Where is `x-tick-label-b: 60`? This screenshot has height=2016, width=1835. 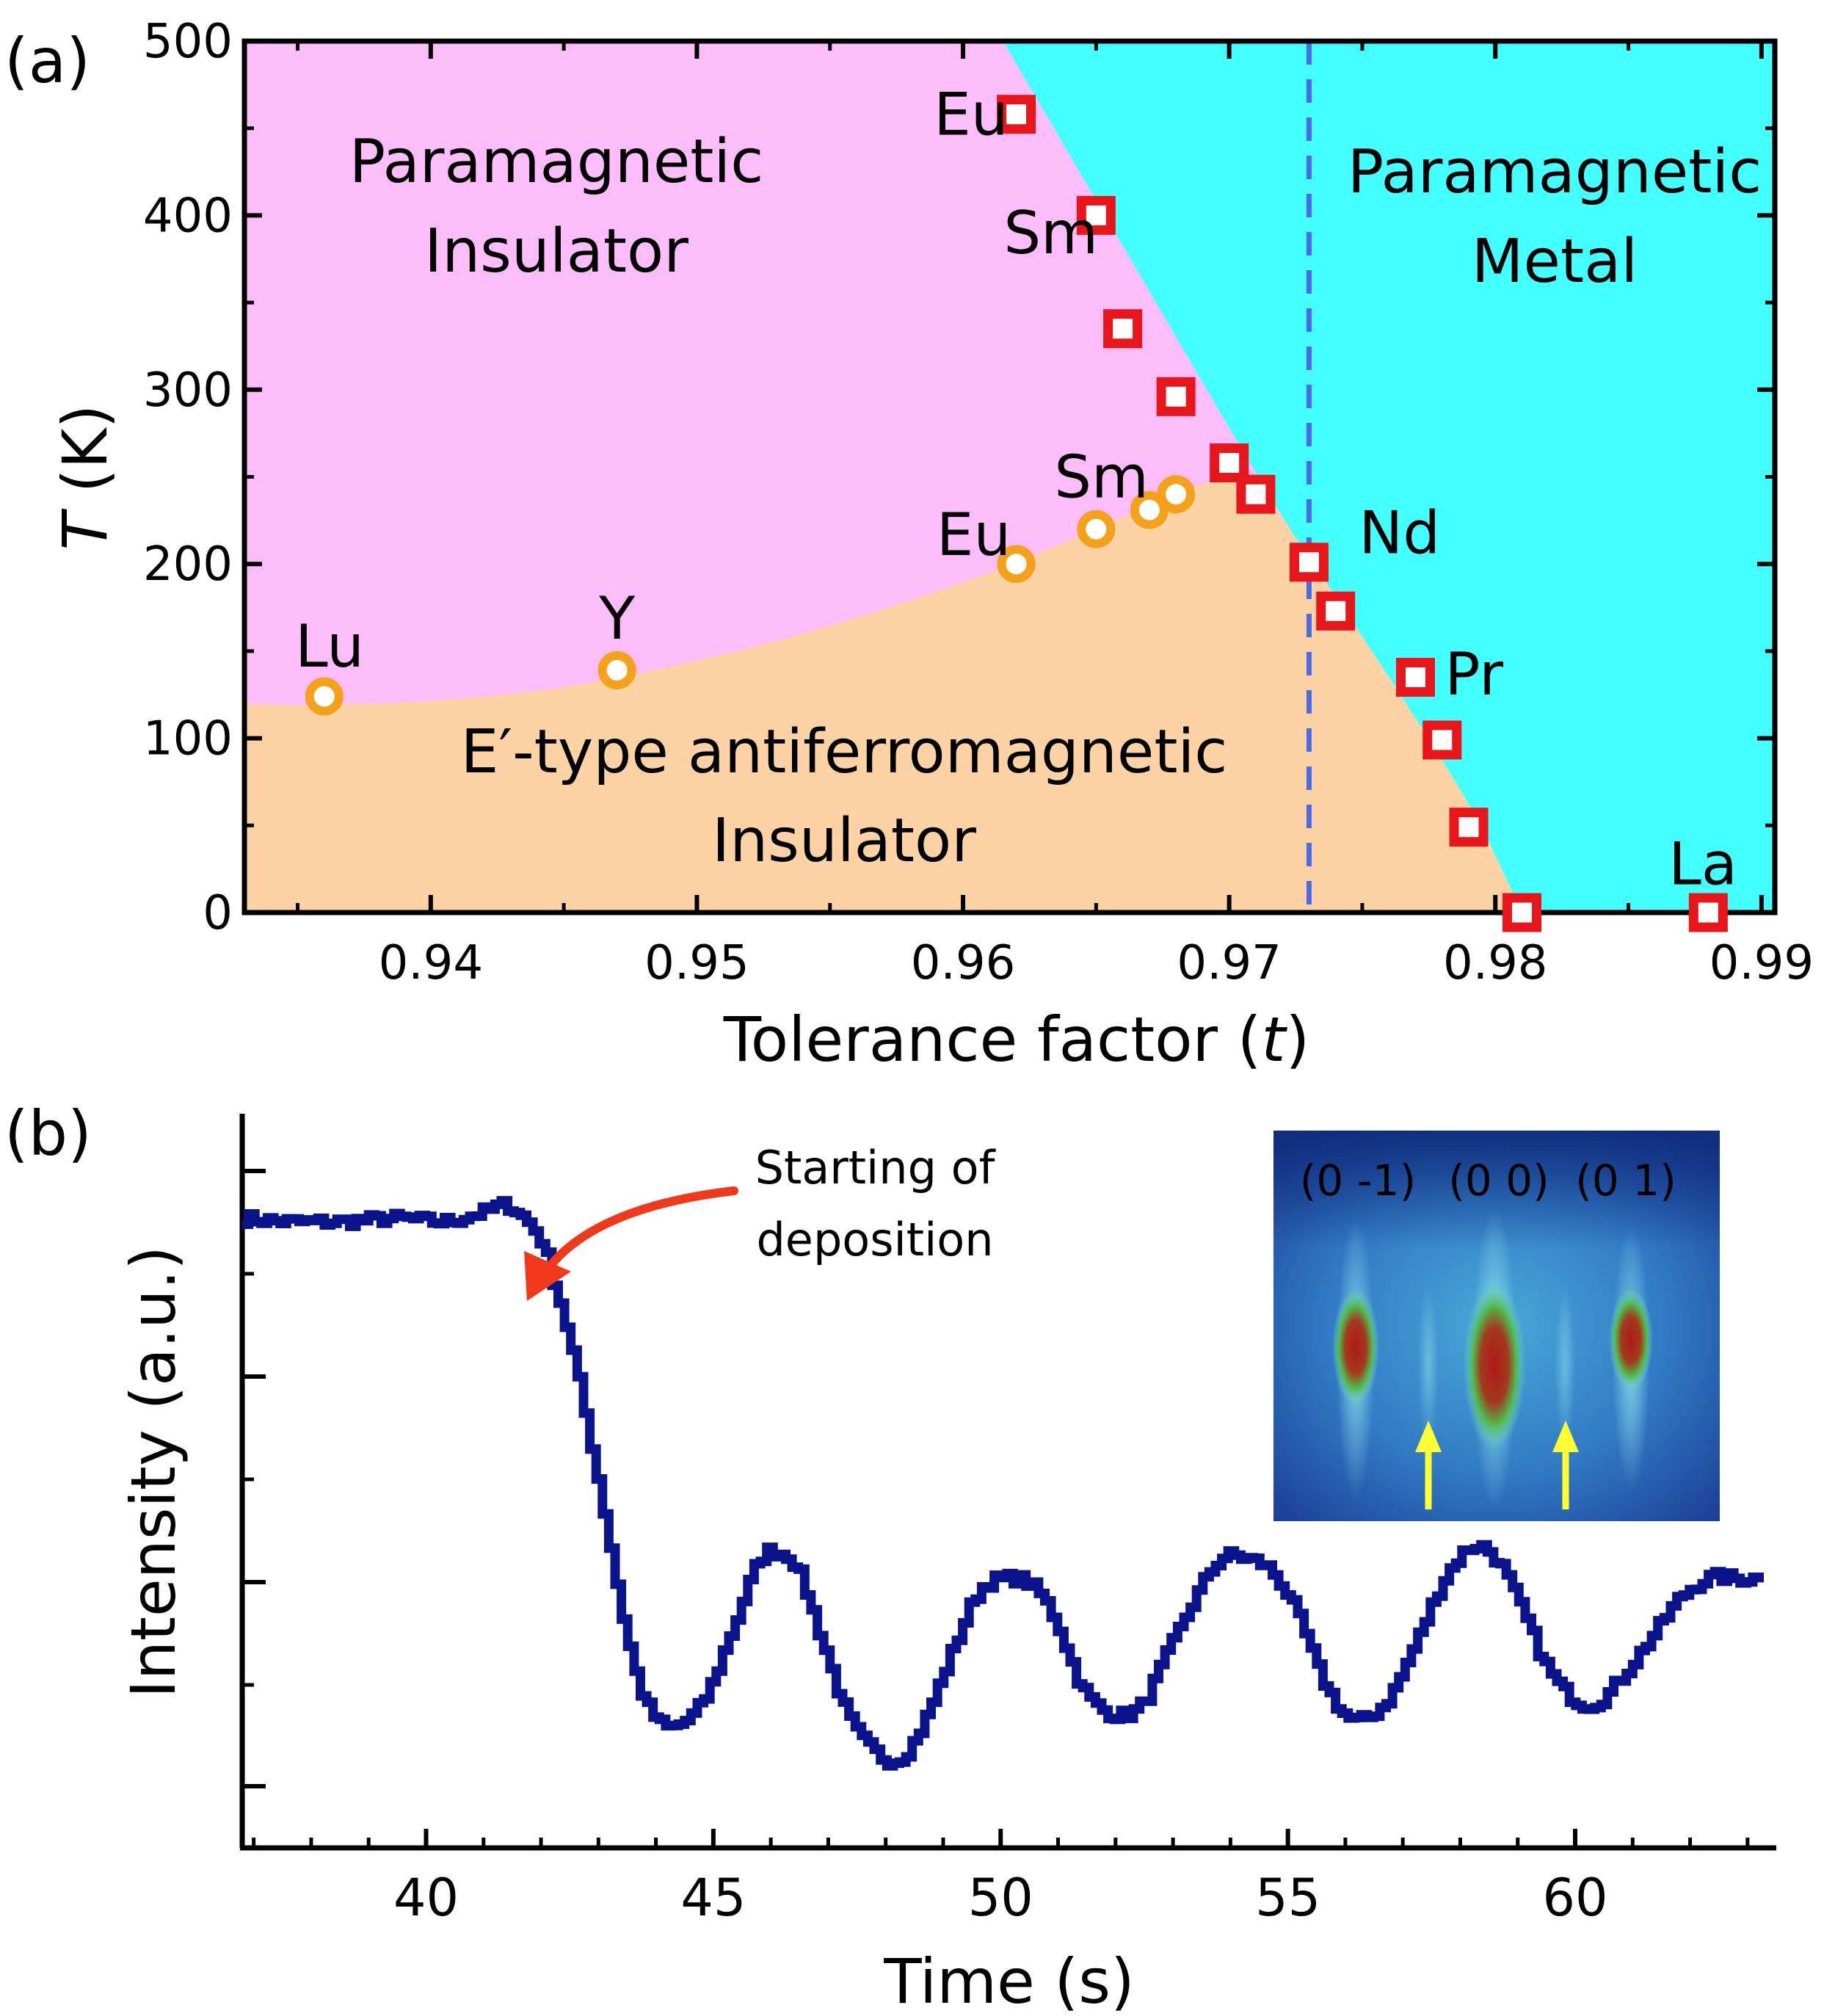 x-tick-label-b: 60 is located at coordinates (1574, 1898).